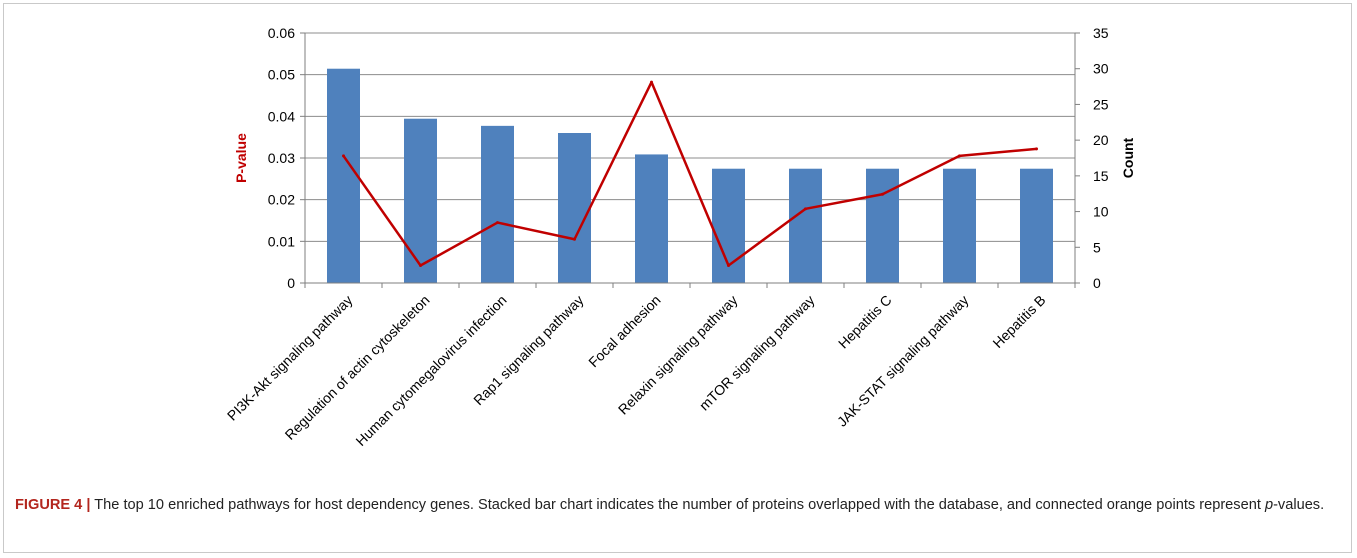 The image size is (1357, 558). I want to click on right-axis-tick-label: 35, so click(1101, 33).